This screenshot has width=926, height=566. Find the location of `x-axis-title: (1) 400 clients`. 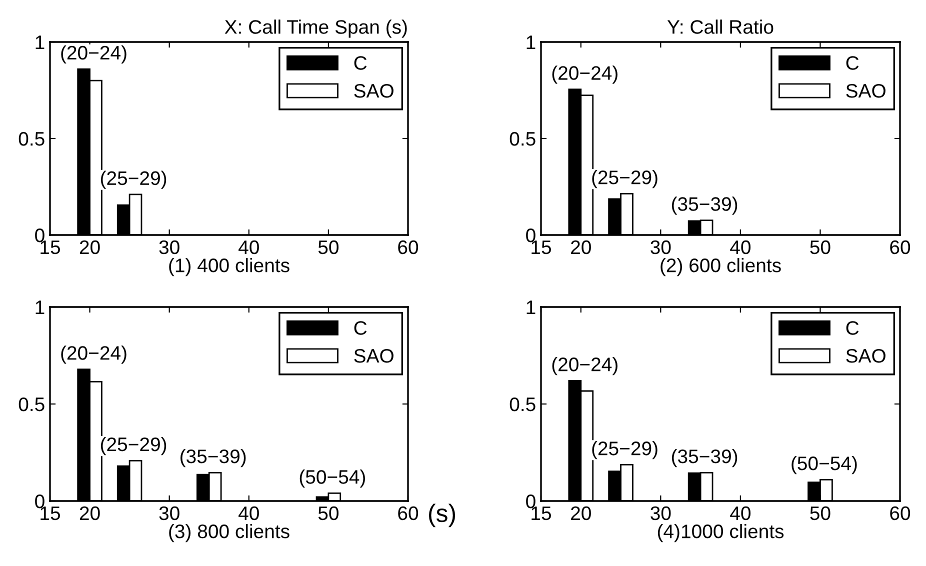

x-axis-title: (1) 400 clients is located at coordinates (229, 267).